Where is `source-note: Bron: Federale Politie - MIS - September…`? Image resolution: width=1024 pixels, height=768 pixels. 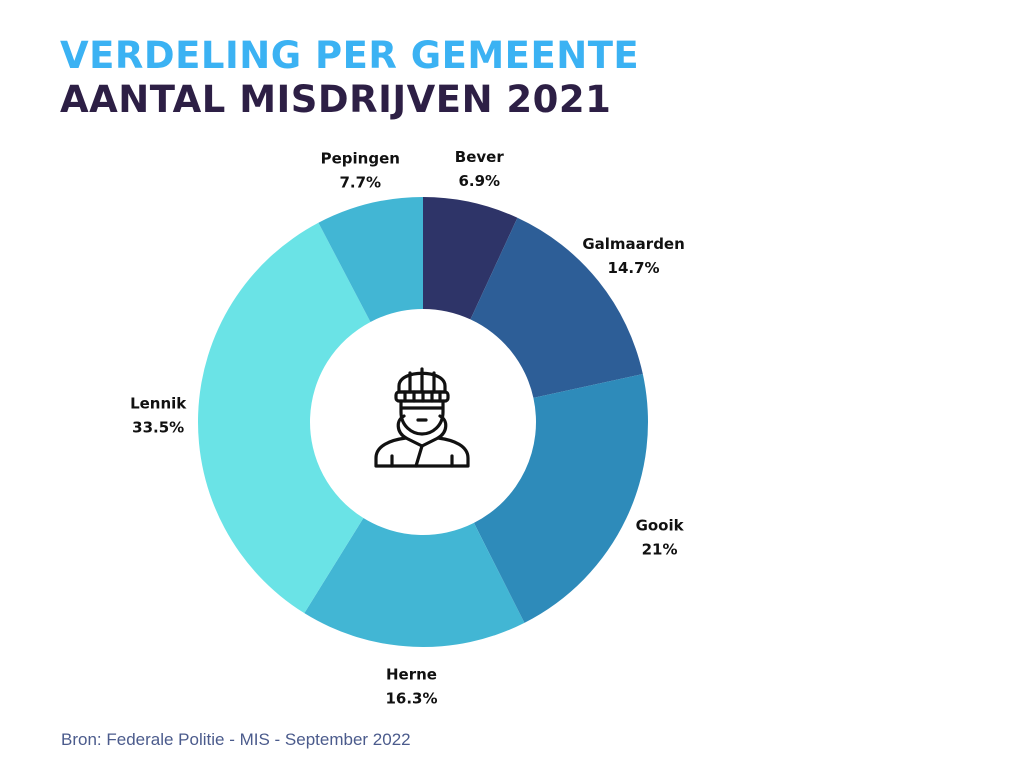
source-note: Bron: Federale Politie - MIS - September… is located at coordinates (236, 739).